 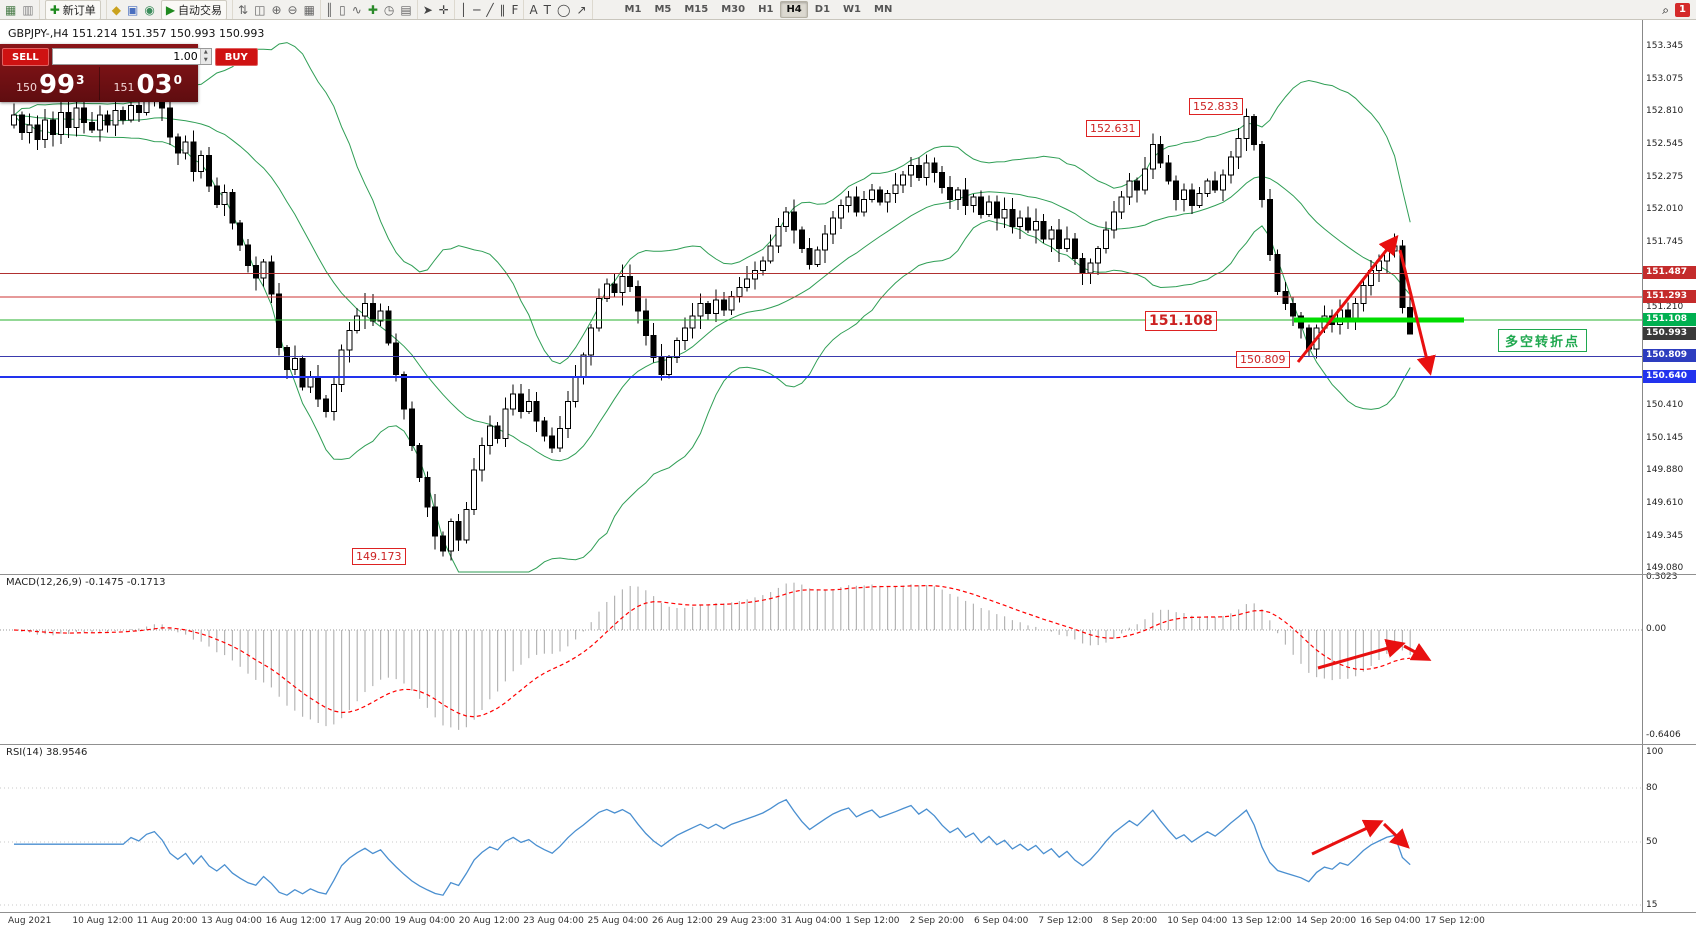 I want to click on metaeditor-icon: ◆, so click(x=116, y=9).